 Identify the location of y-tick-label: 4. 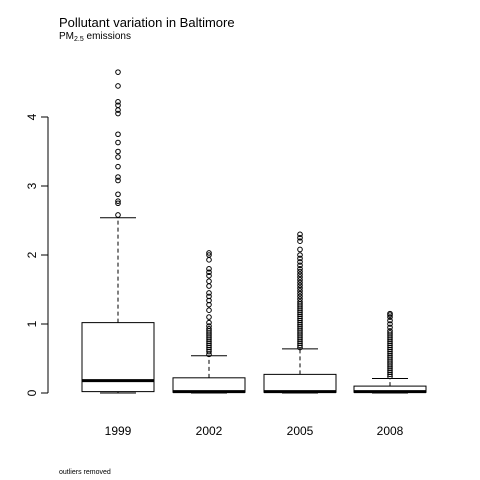
(32, 116).